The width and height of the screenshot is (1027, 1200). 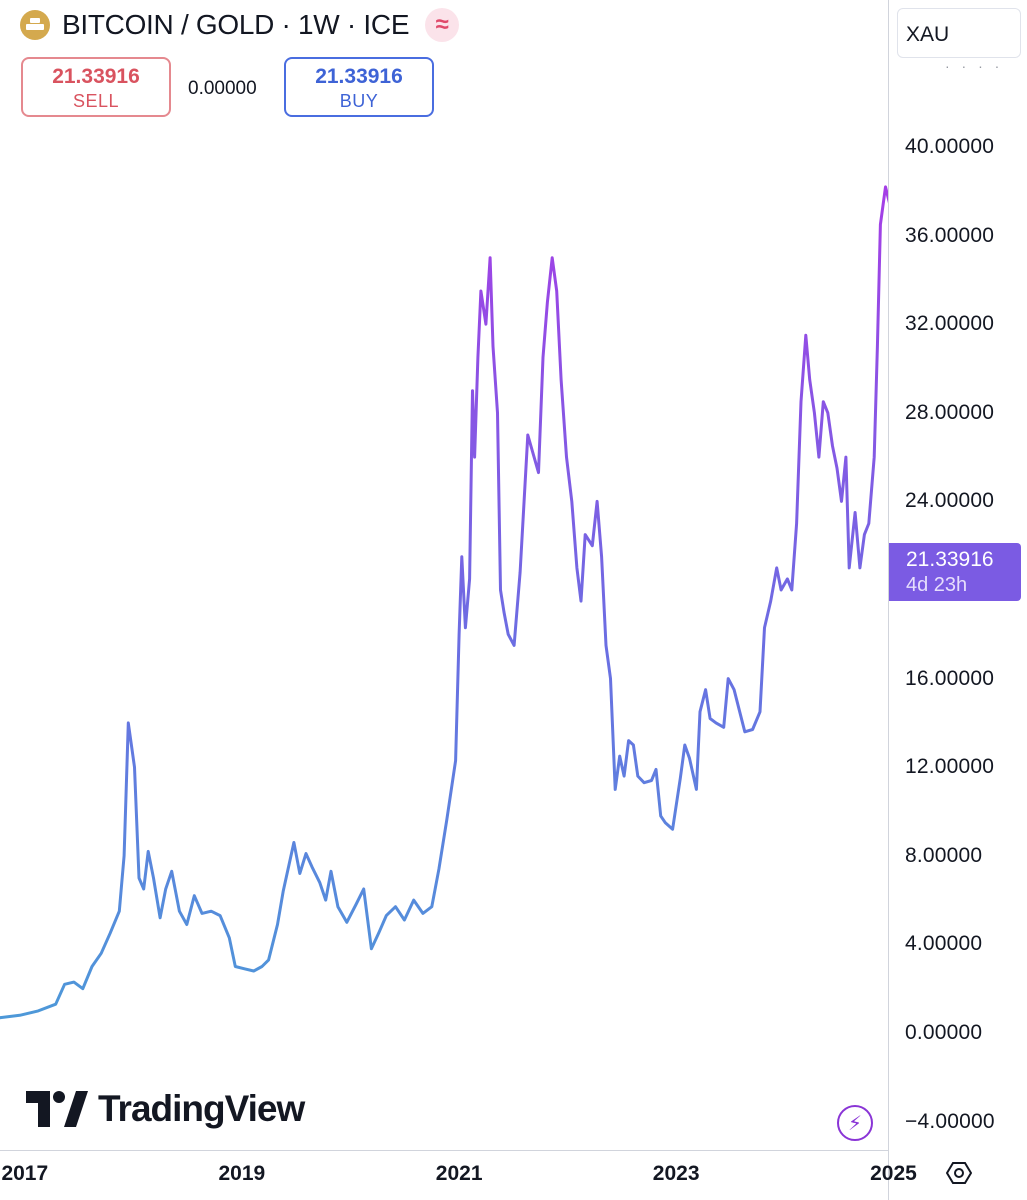 I want to click on x-tick-label: 2017, so click(x=25, y=1173).